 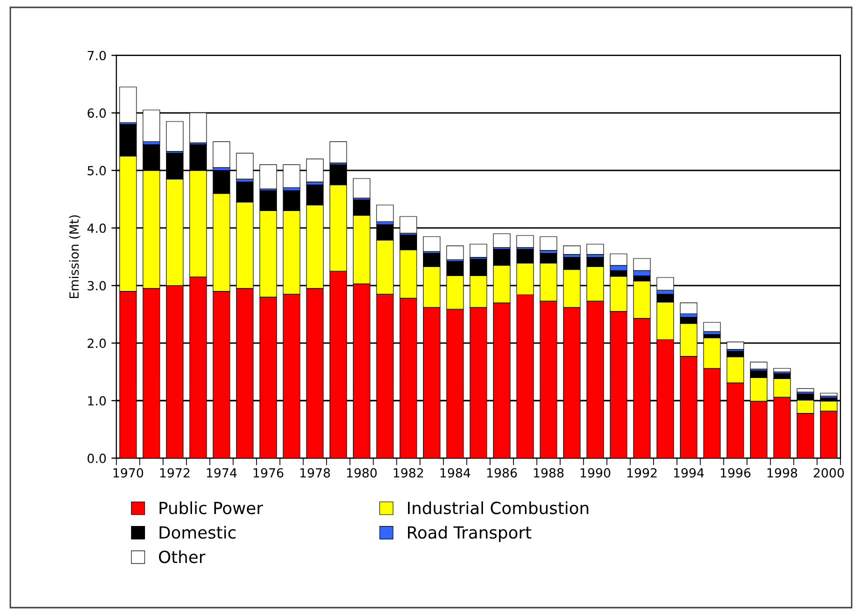 What do you see at coordinates (455, 473) in the screenshot?
I see `x-tick-label: 1984` at bounding box center [455, 473].